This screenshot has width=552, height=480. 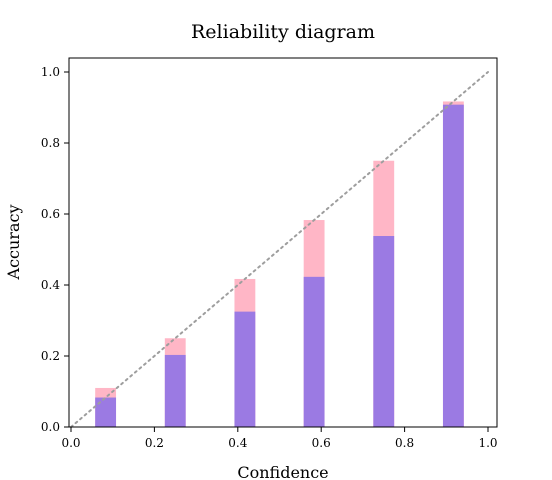 I want to click on y-tick-label-5: 1.0, so click(x=50, y=72).